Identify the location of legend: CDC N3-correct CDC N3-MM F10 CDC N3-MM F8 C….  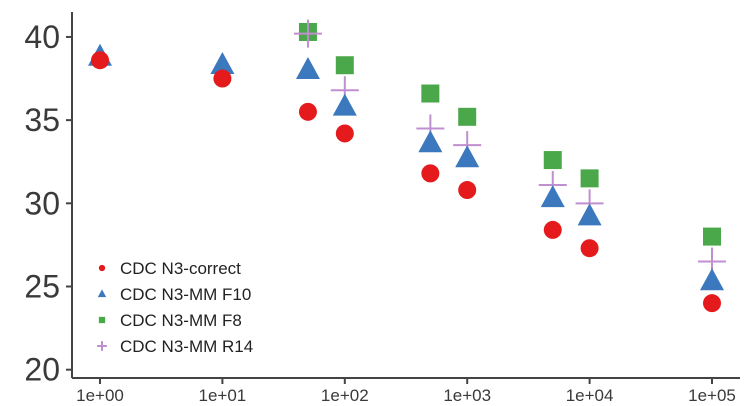
(175, 307).